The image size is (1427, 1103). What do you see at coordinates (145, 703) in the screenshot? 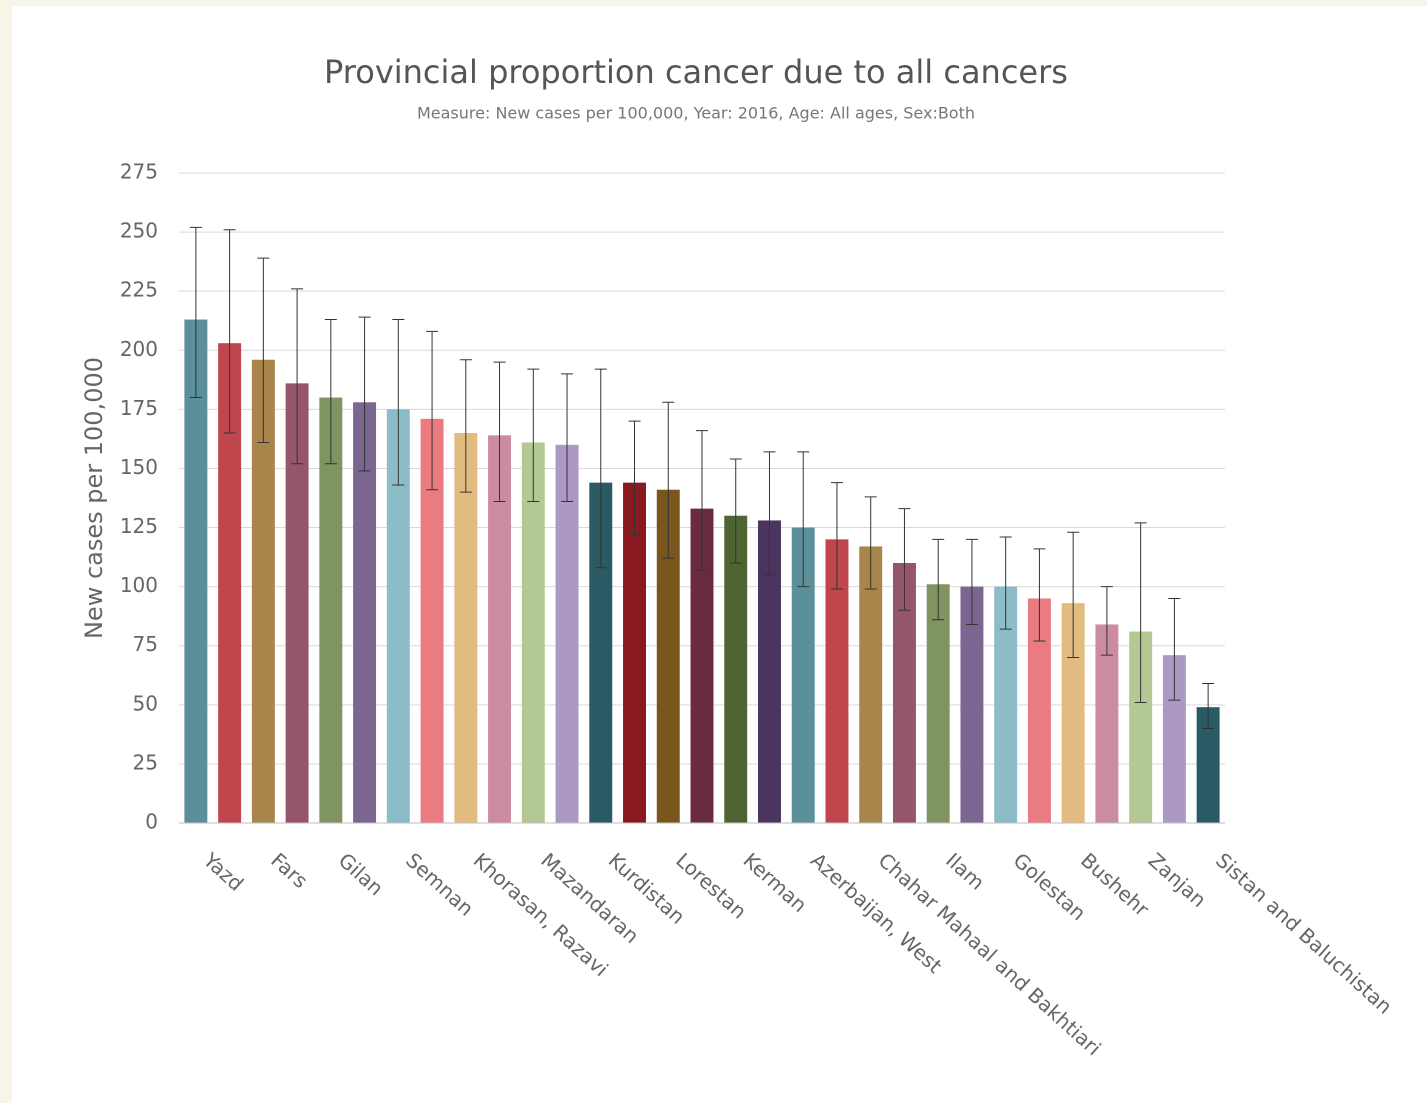
I see `y-tick-label: 50` at bounding box center [145, 703].